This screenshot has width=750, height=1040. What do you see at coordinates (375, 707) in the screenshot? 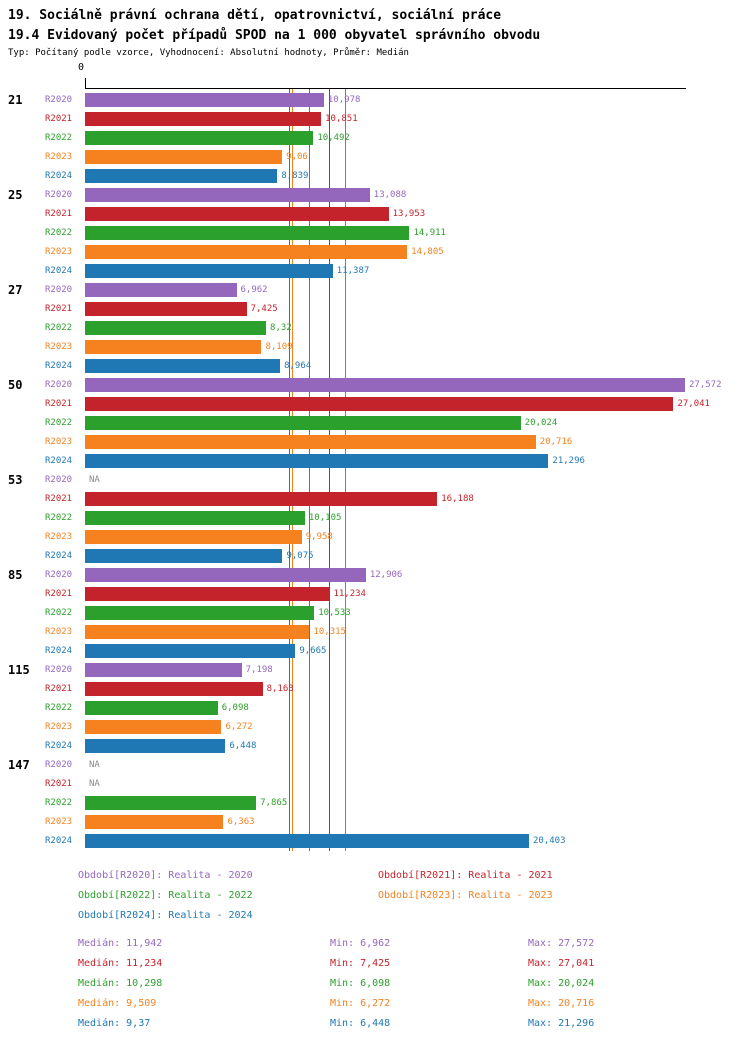
I see `bar-row: R2022 6,098` at bounding box center [375, 707].